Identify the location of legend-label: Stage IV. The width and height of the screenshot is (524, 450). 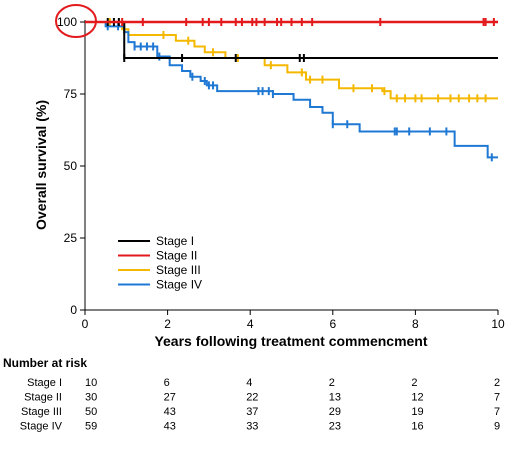
(179, 285).